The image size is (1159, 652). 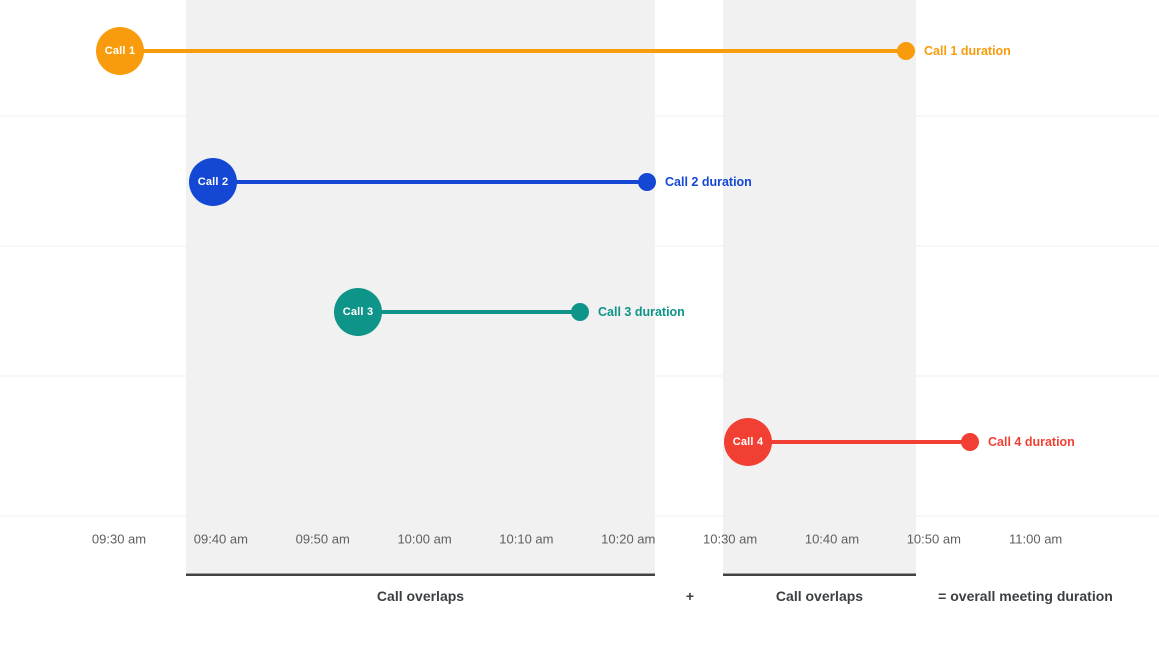 I want to click on x-axis-tick-label: 09:50 am, so click(x=322, y=539).